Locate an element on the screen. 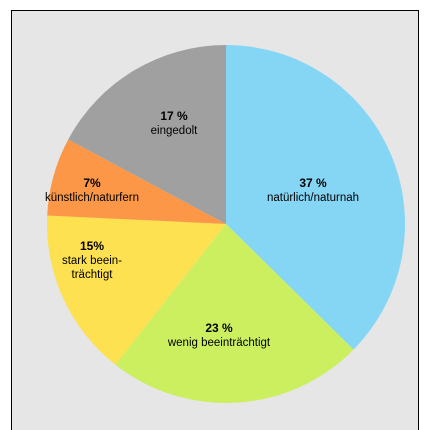  slice-category-label: künstlich/naturfern is located at coordinates (92, 198).